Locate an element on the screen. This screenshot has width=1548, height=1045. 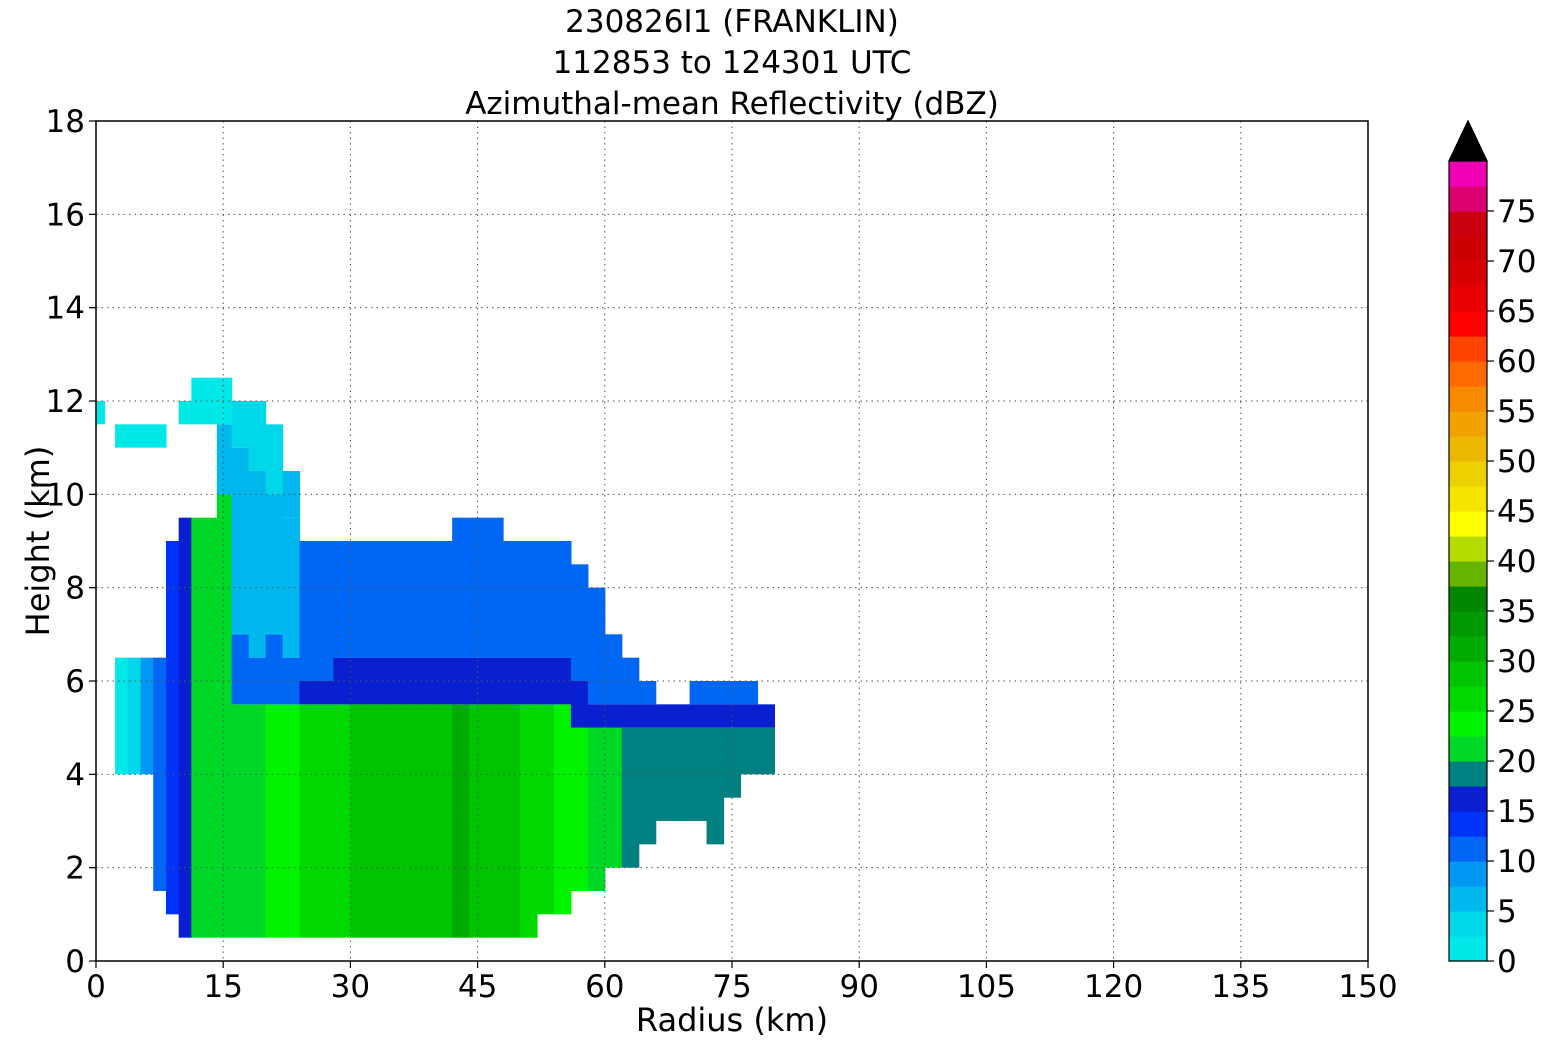
colorbar: 0 5 10 15 20 25 30 35 40 45 50 55 60 65 70 75 is located at coordinates (1492, 549).